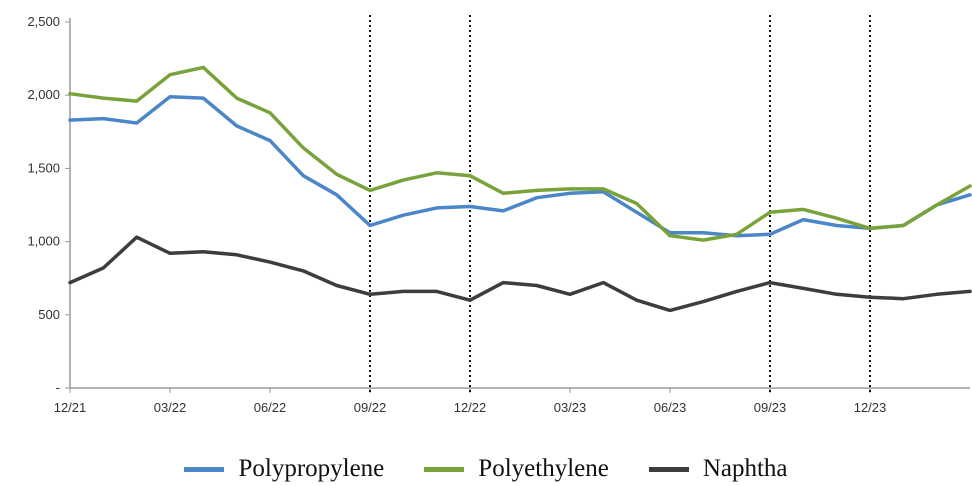  I want to click on legend-swatch-polyethylene, so click(444, 469).